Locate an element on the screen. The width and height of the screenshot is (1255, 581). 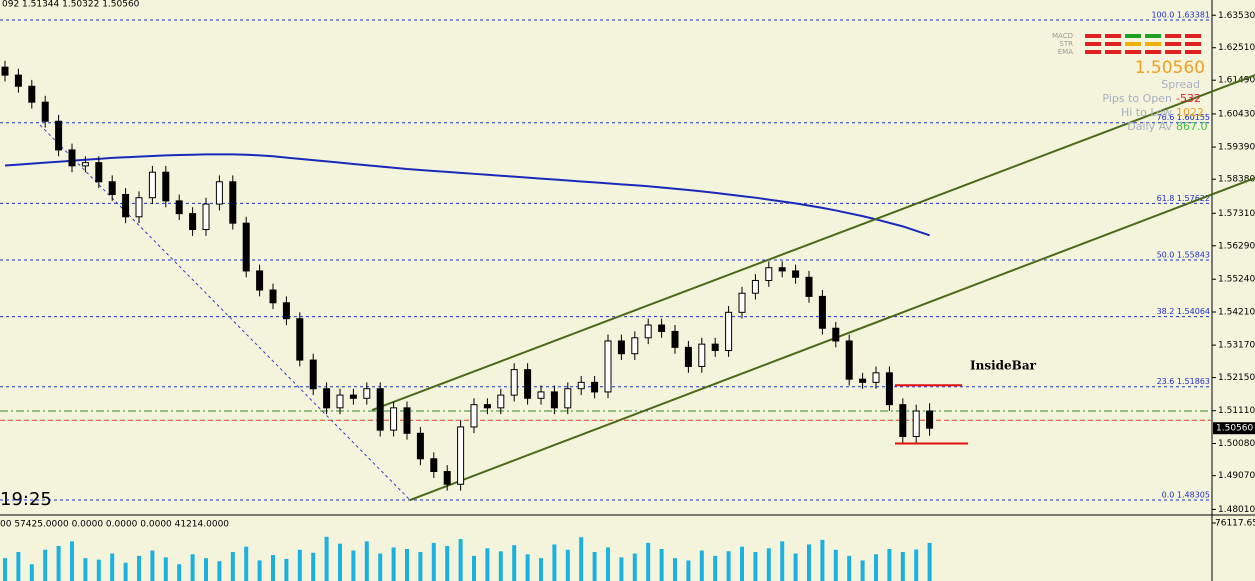
dashboard is located at coordinates (1143, 44).